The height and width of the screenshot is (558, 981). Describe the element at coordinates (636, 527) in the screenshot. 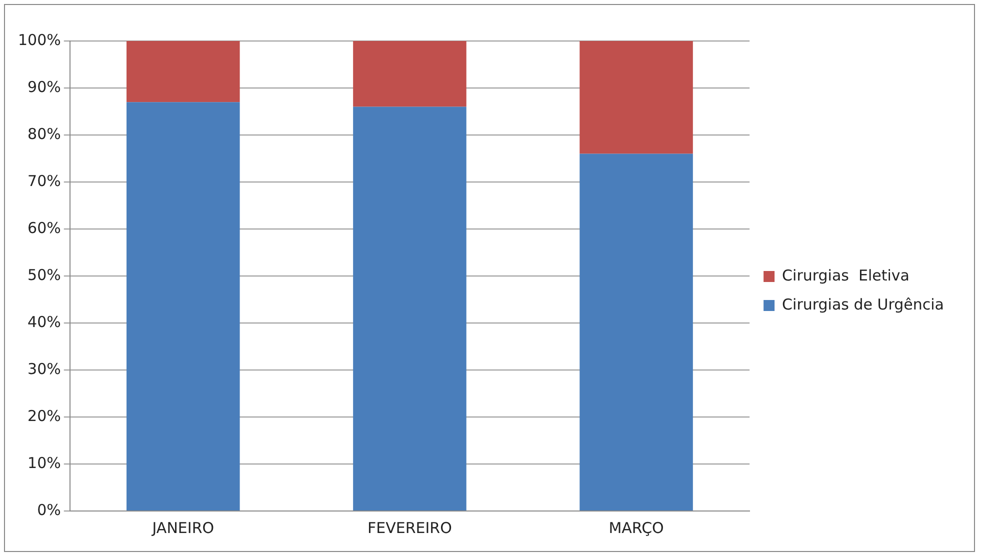

I see `x-tick-label: MARÇO` at that location.